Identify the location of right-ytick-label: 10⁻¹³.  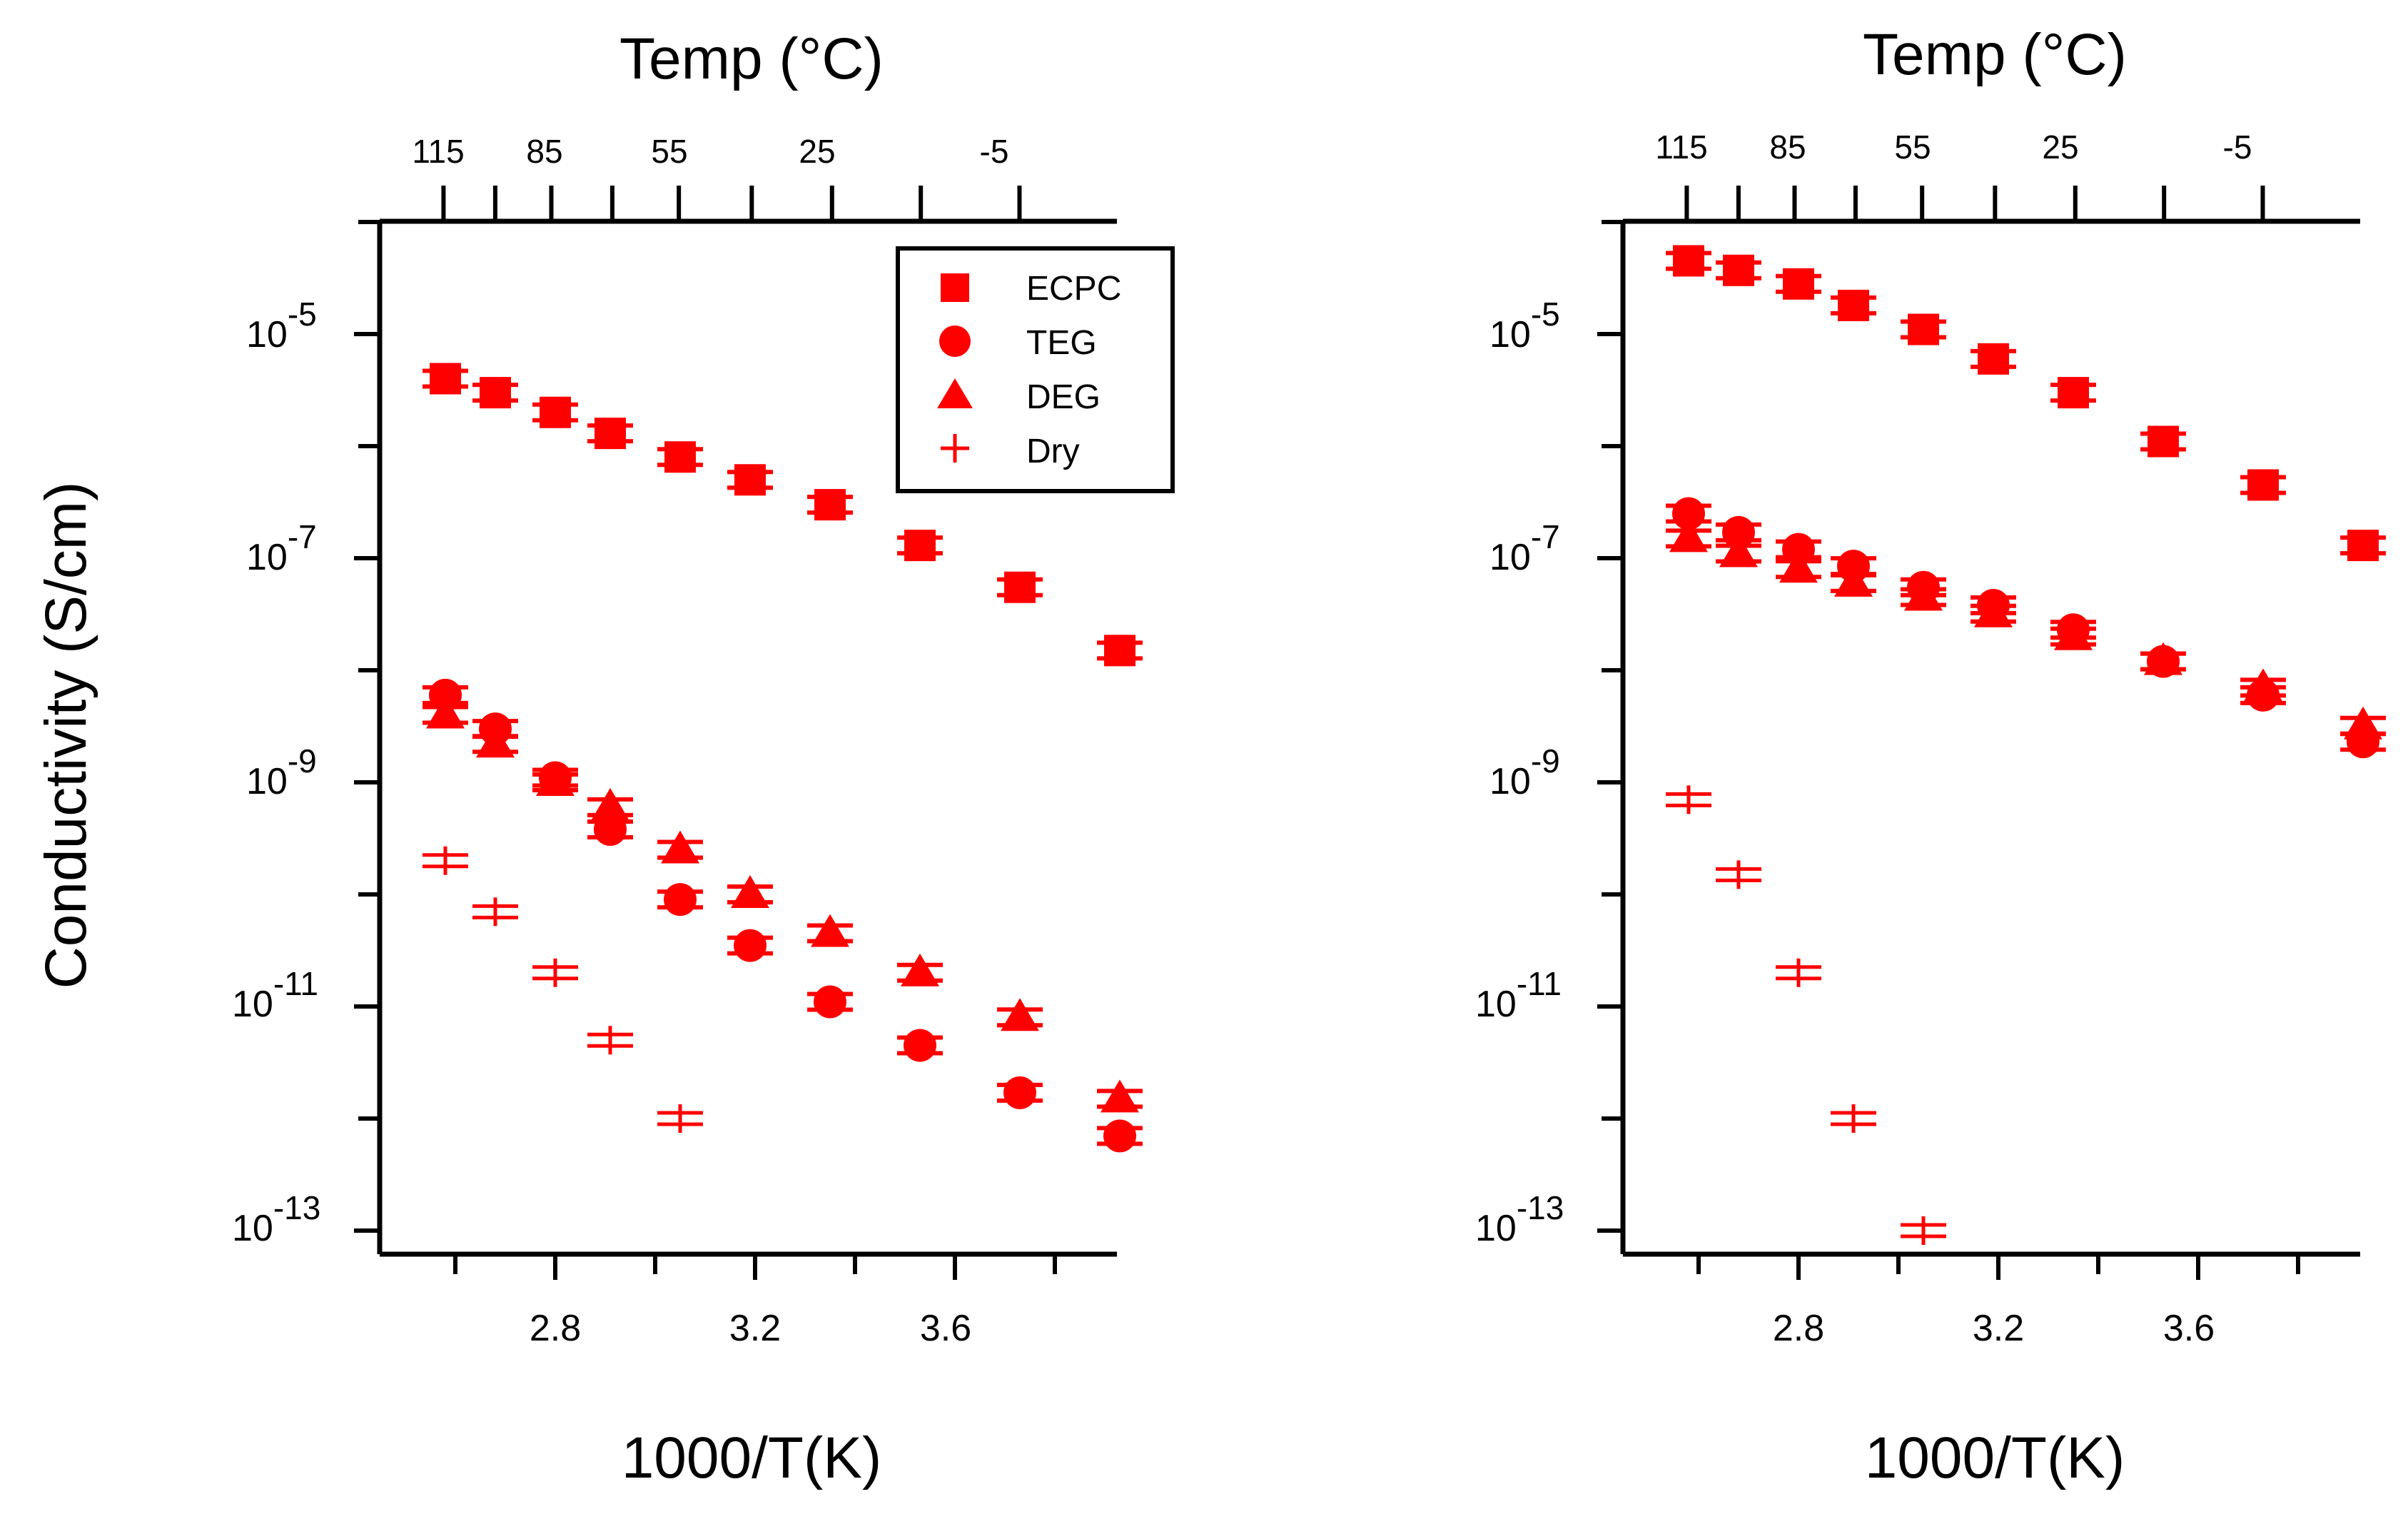
(1520, 1219).